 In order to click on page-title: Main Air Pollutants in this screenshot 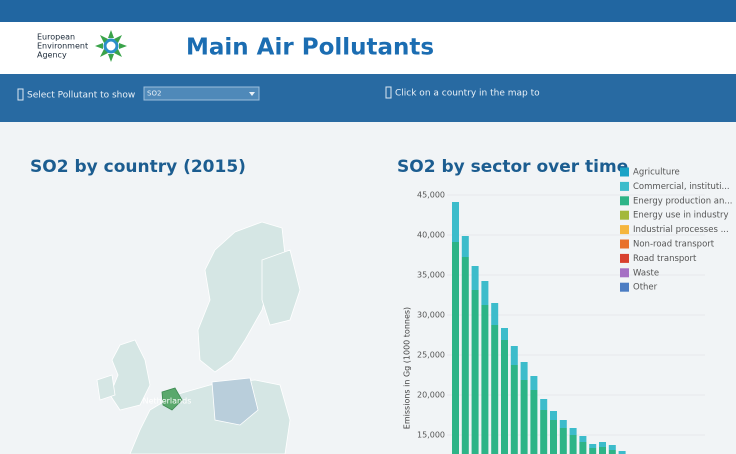, I will do `click(310, 48)`.